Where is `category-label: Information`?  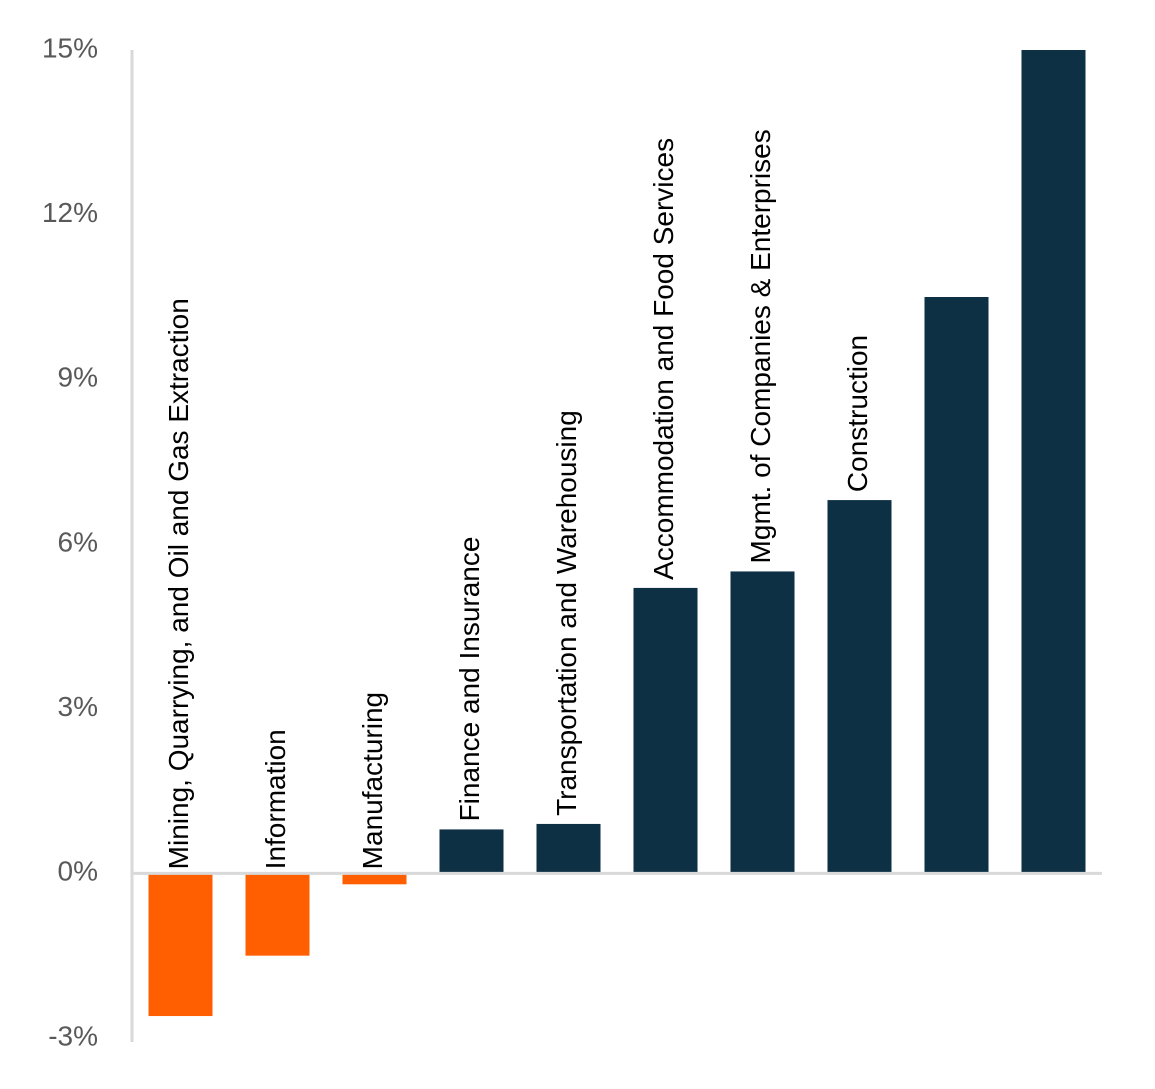 category-label: Information is located at coordinates (275, 799).